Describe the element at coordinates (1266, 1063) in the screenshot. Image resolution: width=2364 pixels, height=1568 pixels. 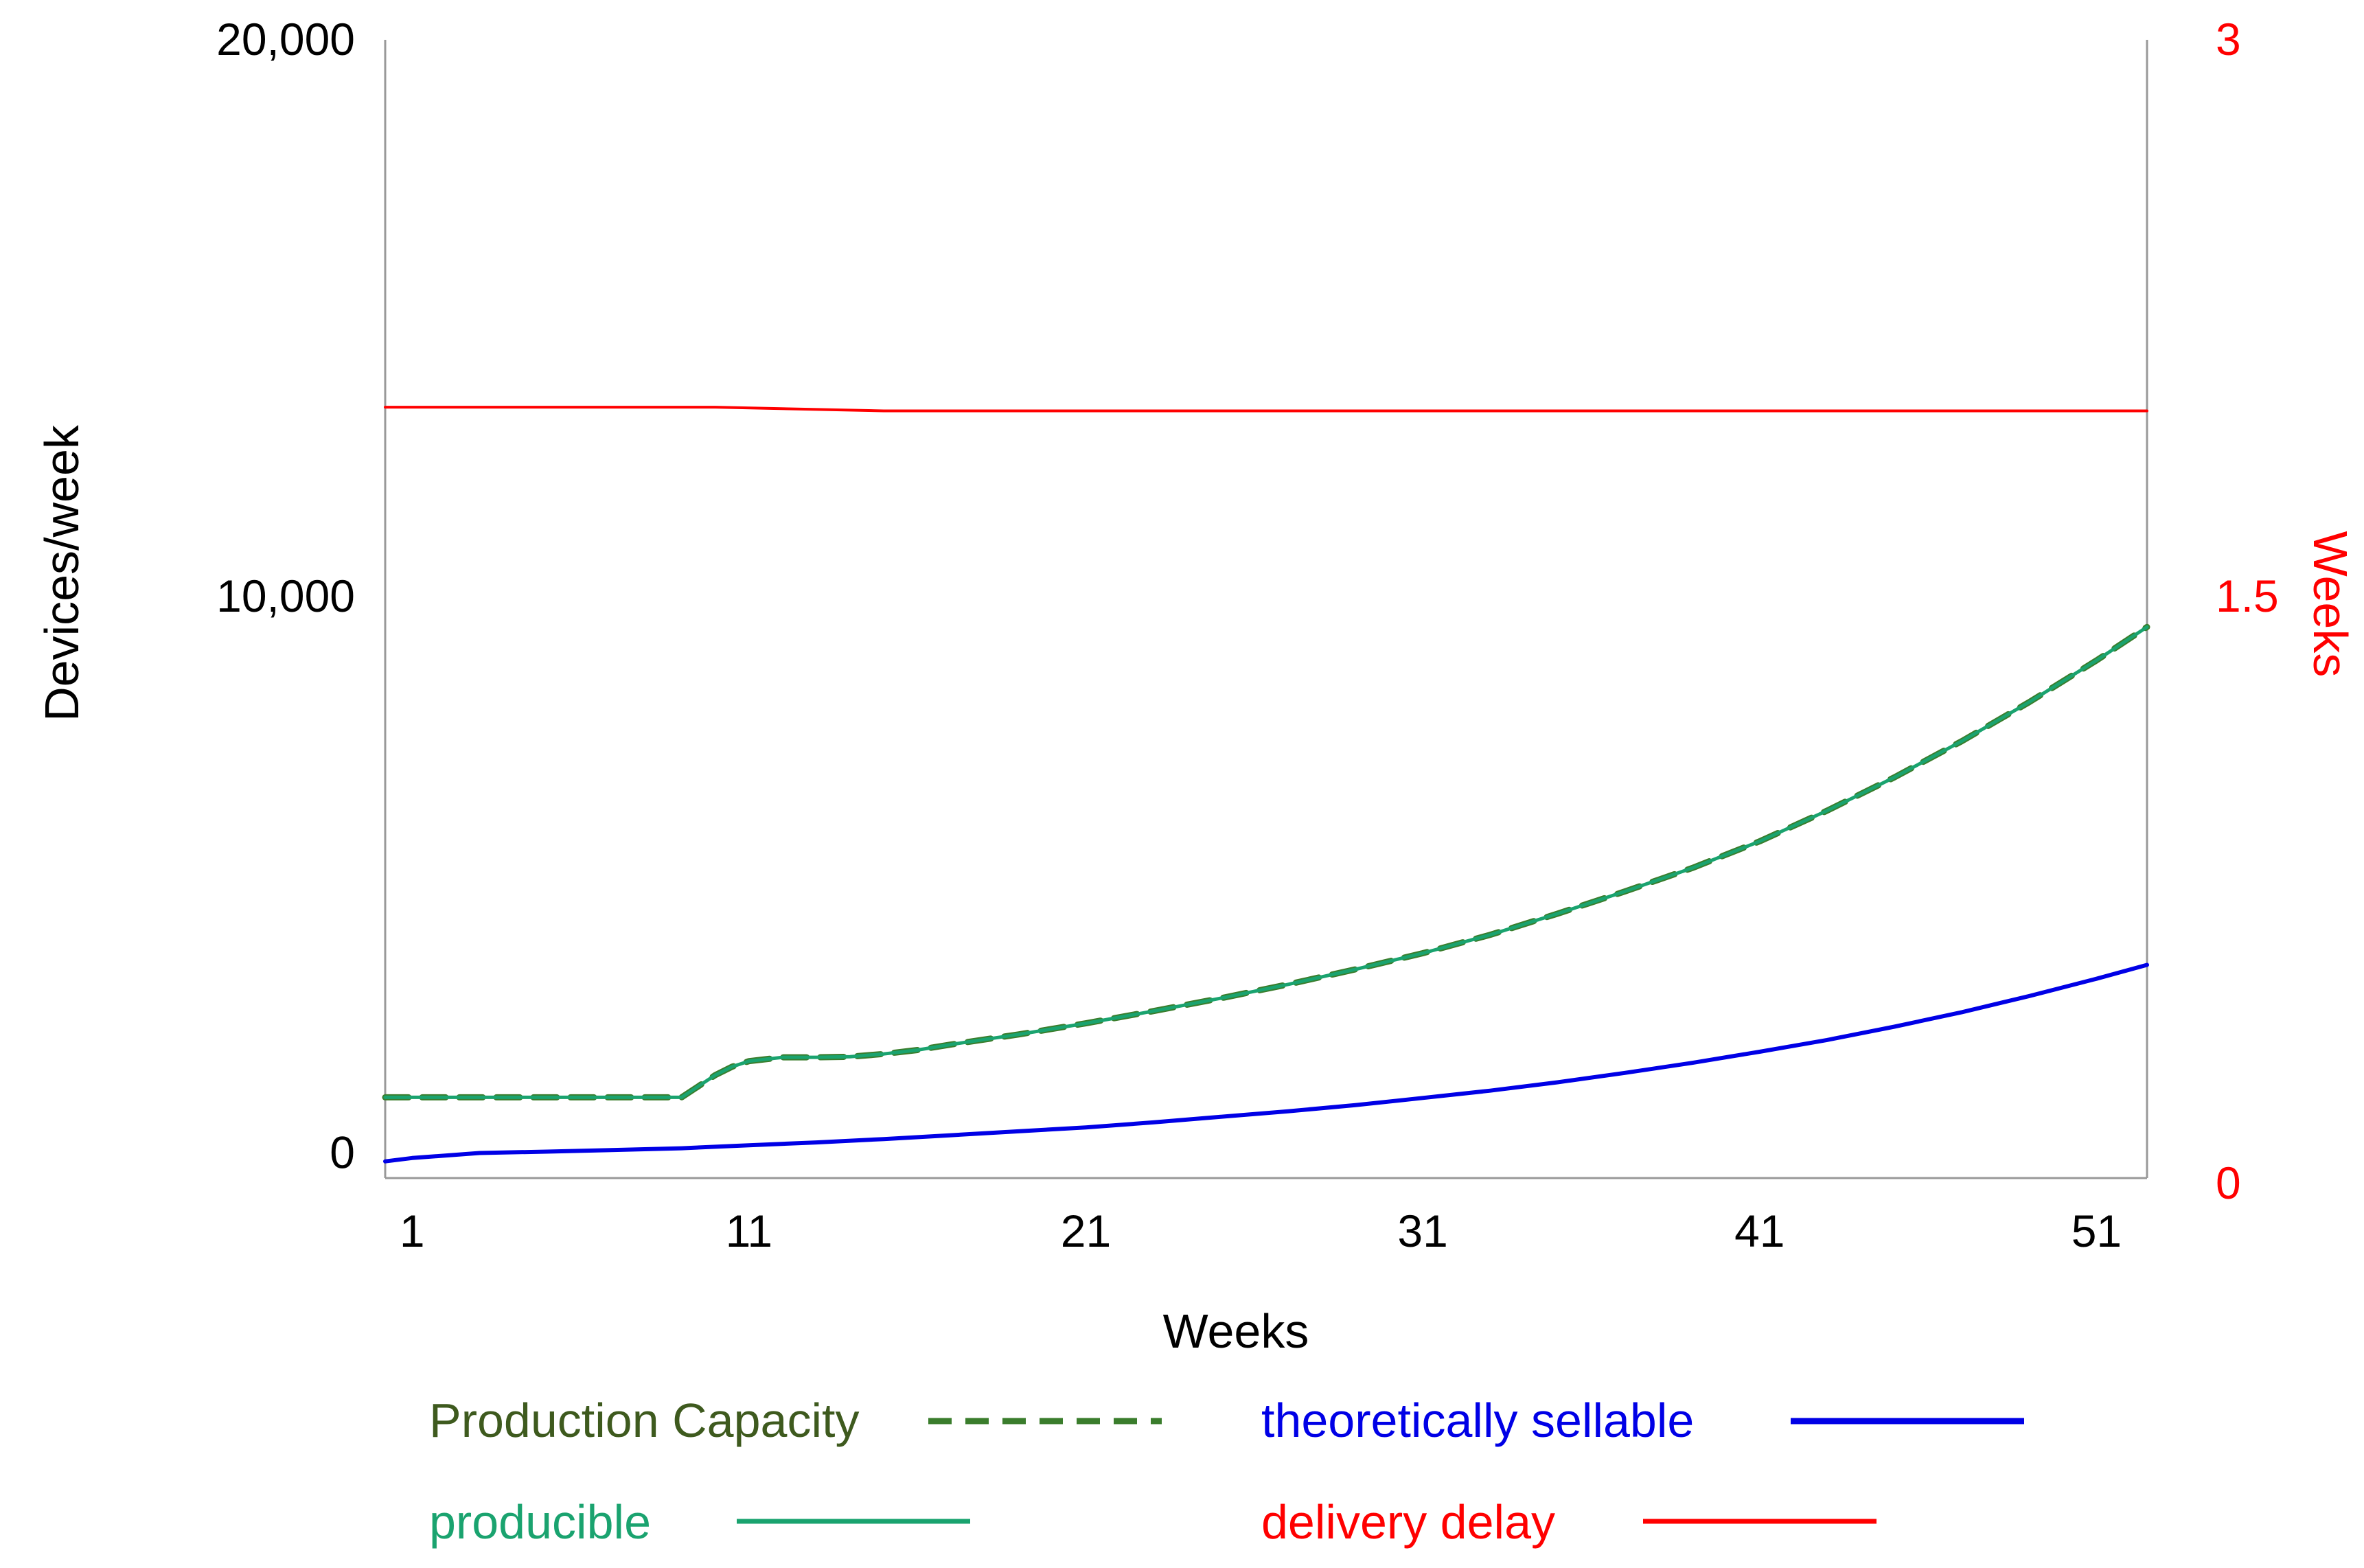
I see `series-theoretically-sellable` at that location.